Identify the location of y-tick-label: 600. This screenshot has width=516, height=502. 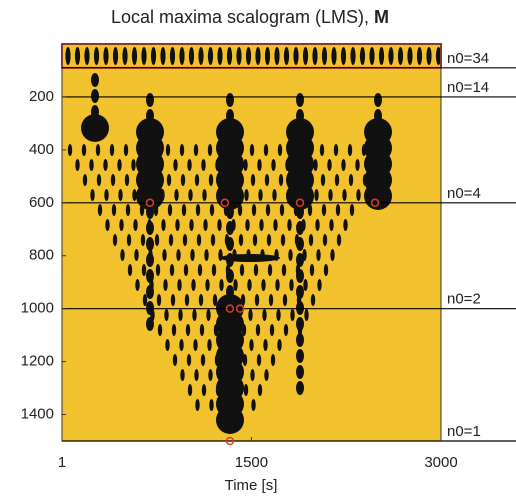
(41, 202).